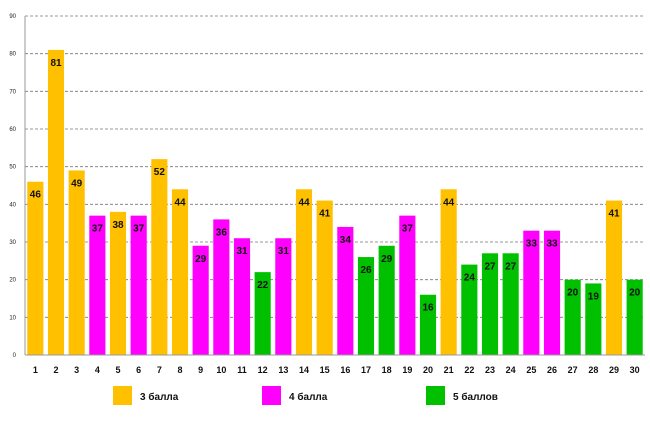  Describe the element at coordinates (160, 172) in the screenshot. I see `data-label: 52` at that location.